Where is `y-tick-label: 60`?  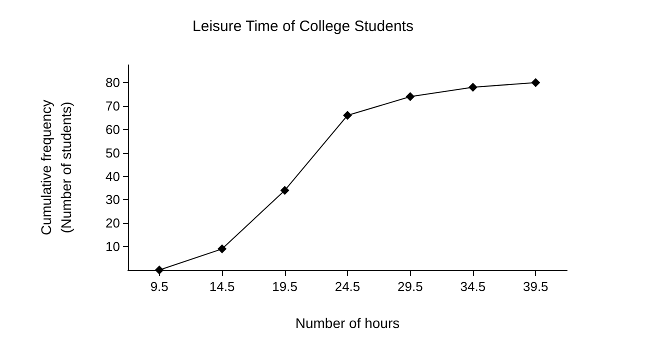
y-tick-label: 60 is located at coordinates (113, 129).